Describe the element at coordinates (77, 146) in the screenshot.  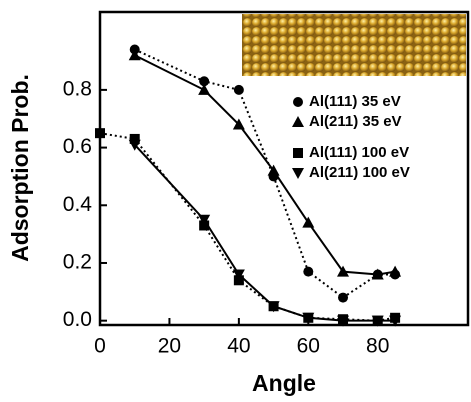
I see `y-tick-label: 0.6` at that location.